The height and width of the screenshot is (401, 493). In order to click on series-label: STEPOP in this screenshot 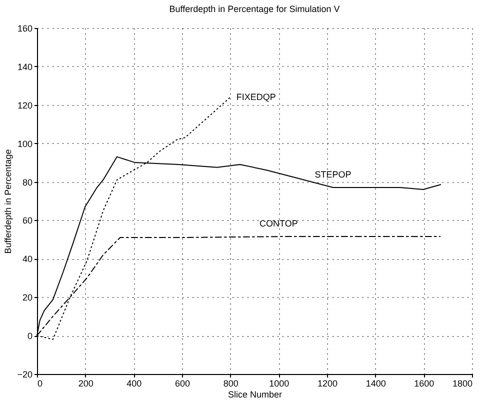, I will do `click(333, 175)`.